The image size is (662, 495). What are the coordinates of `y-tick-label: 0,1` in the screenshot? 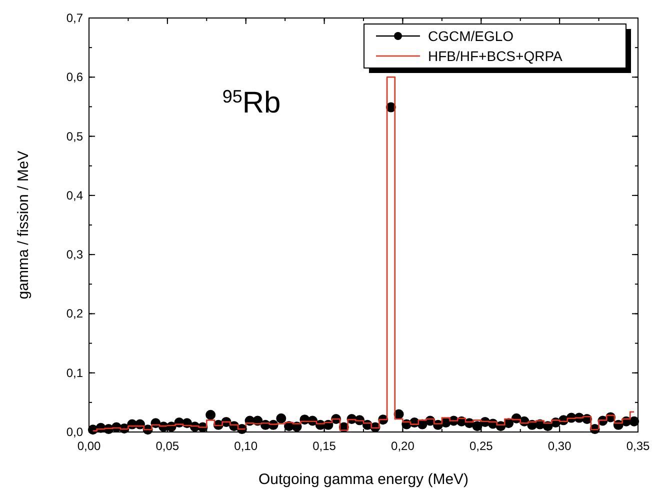 It's located at (75, 373).